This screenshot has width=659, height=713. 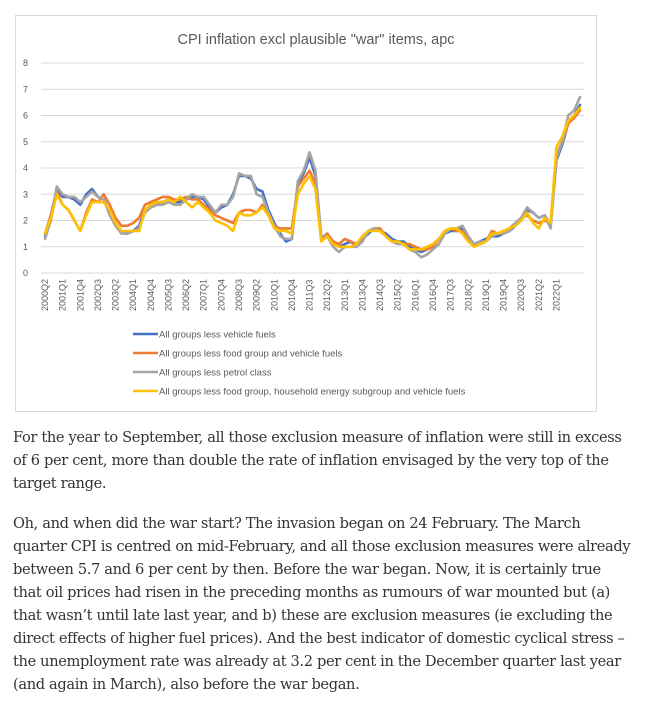 What do you see at coordinates (468, 295) in the screenshot?
I see `x-tick-label: 2018Q2` at bounding box center [468, 295].